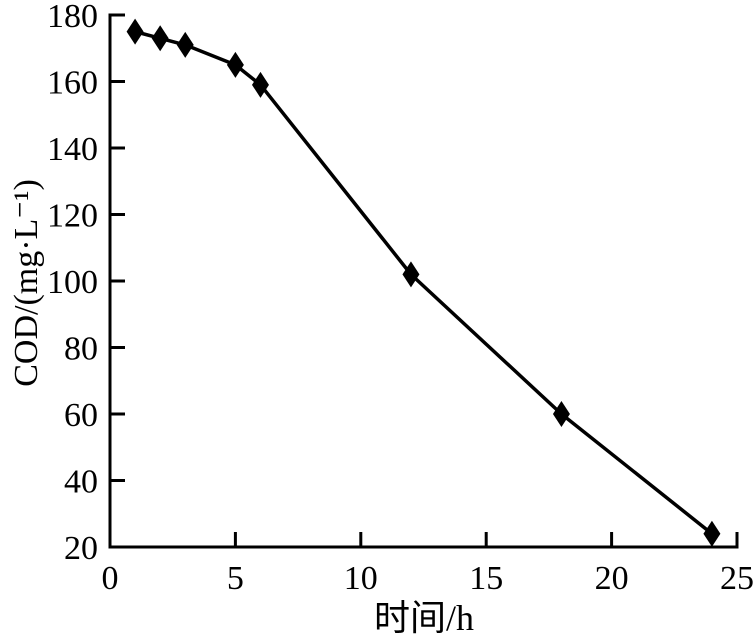 This screenshot has height=642, width=753. What do you see at coordinates (486, 578) in the screenshot?
I see `x-tick-label: 15` at bounding box center [486, 578].